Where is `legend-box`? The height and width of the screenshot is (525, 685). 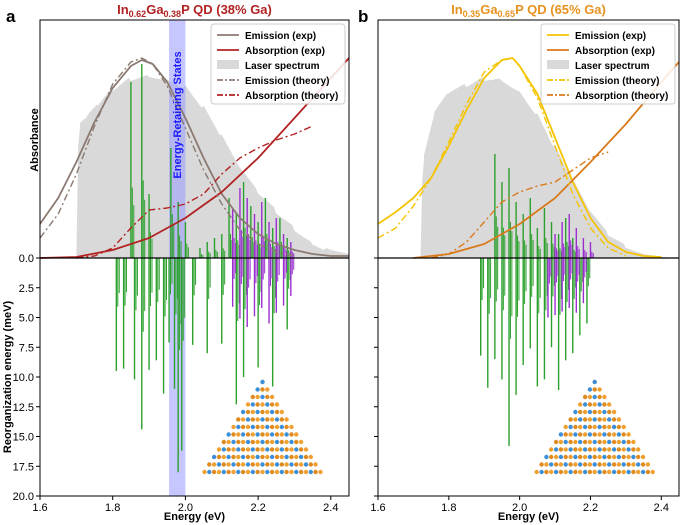 legend-box is located at coordinates (608, 64).